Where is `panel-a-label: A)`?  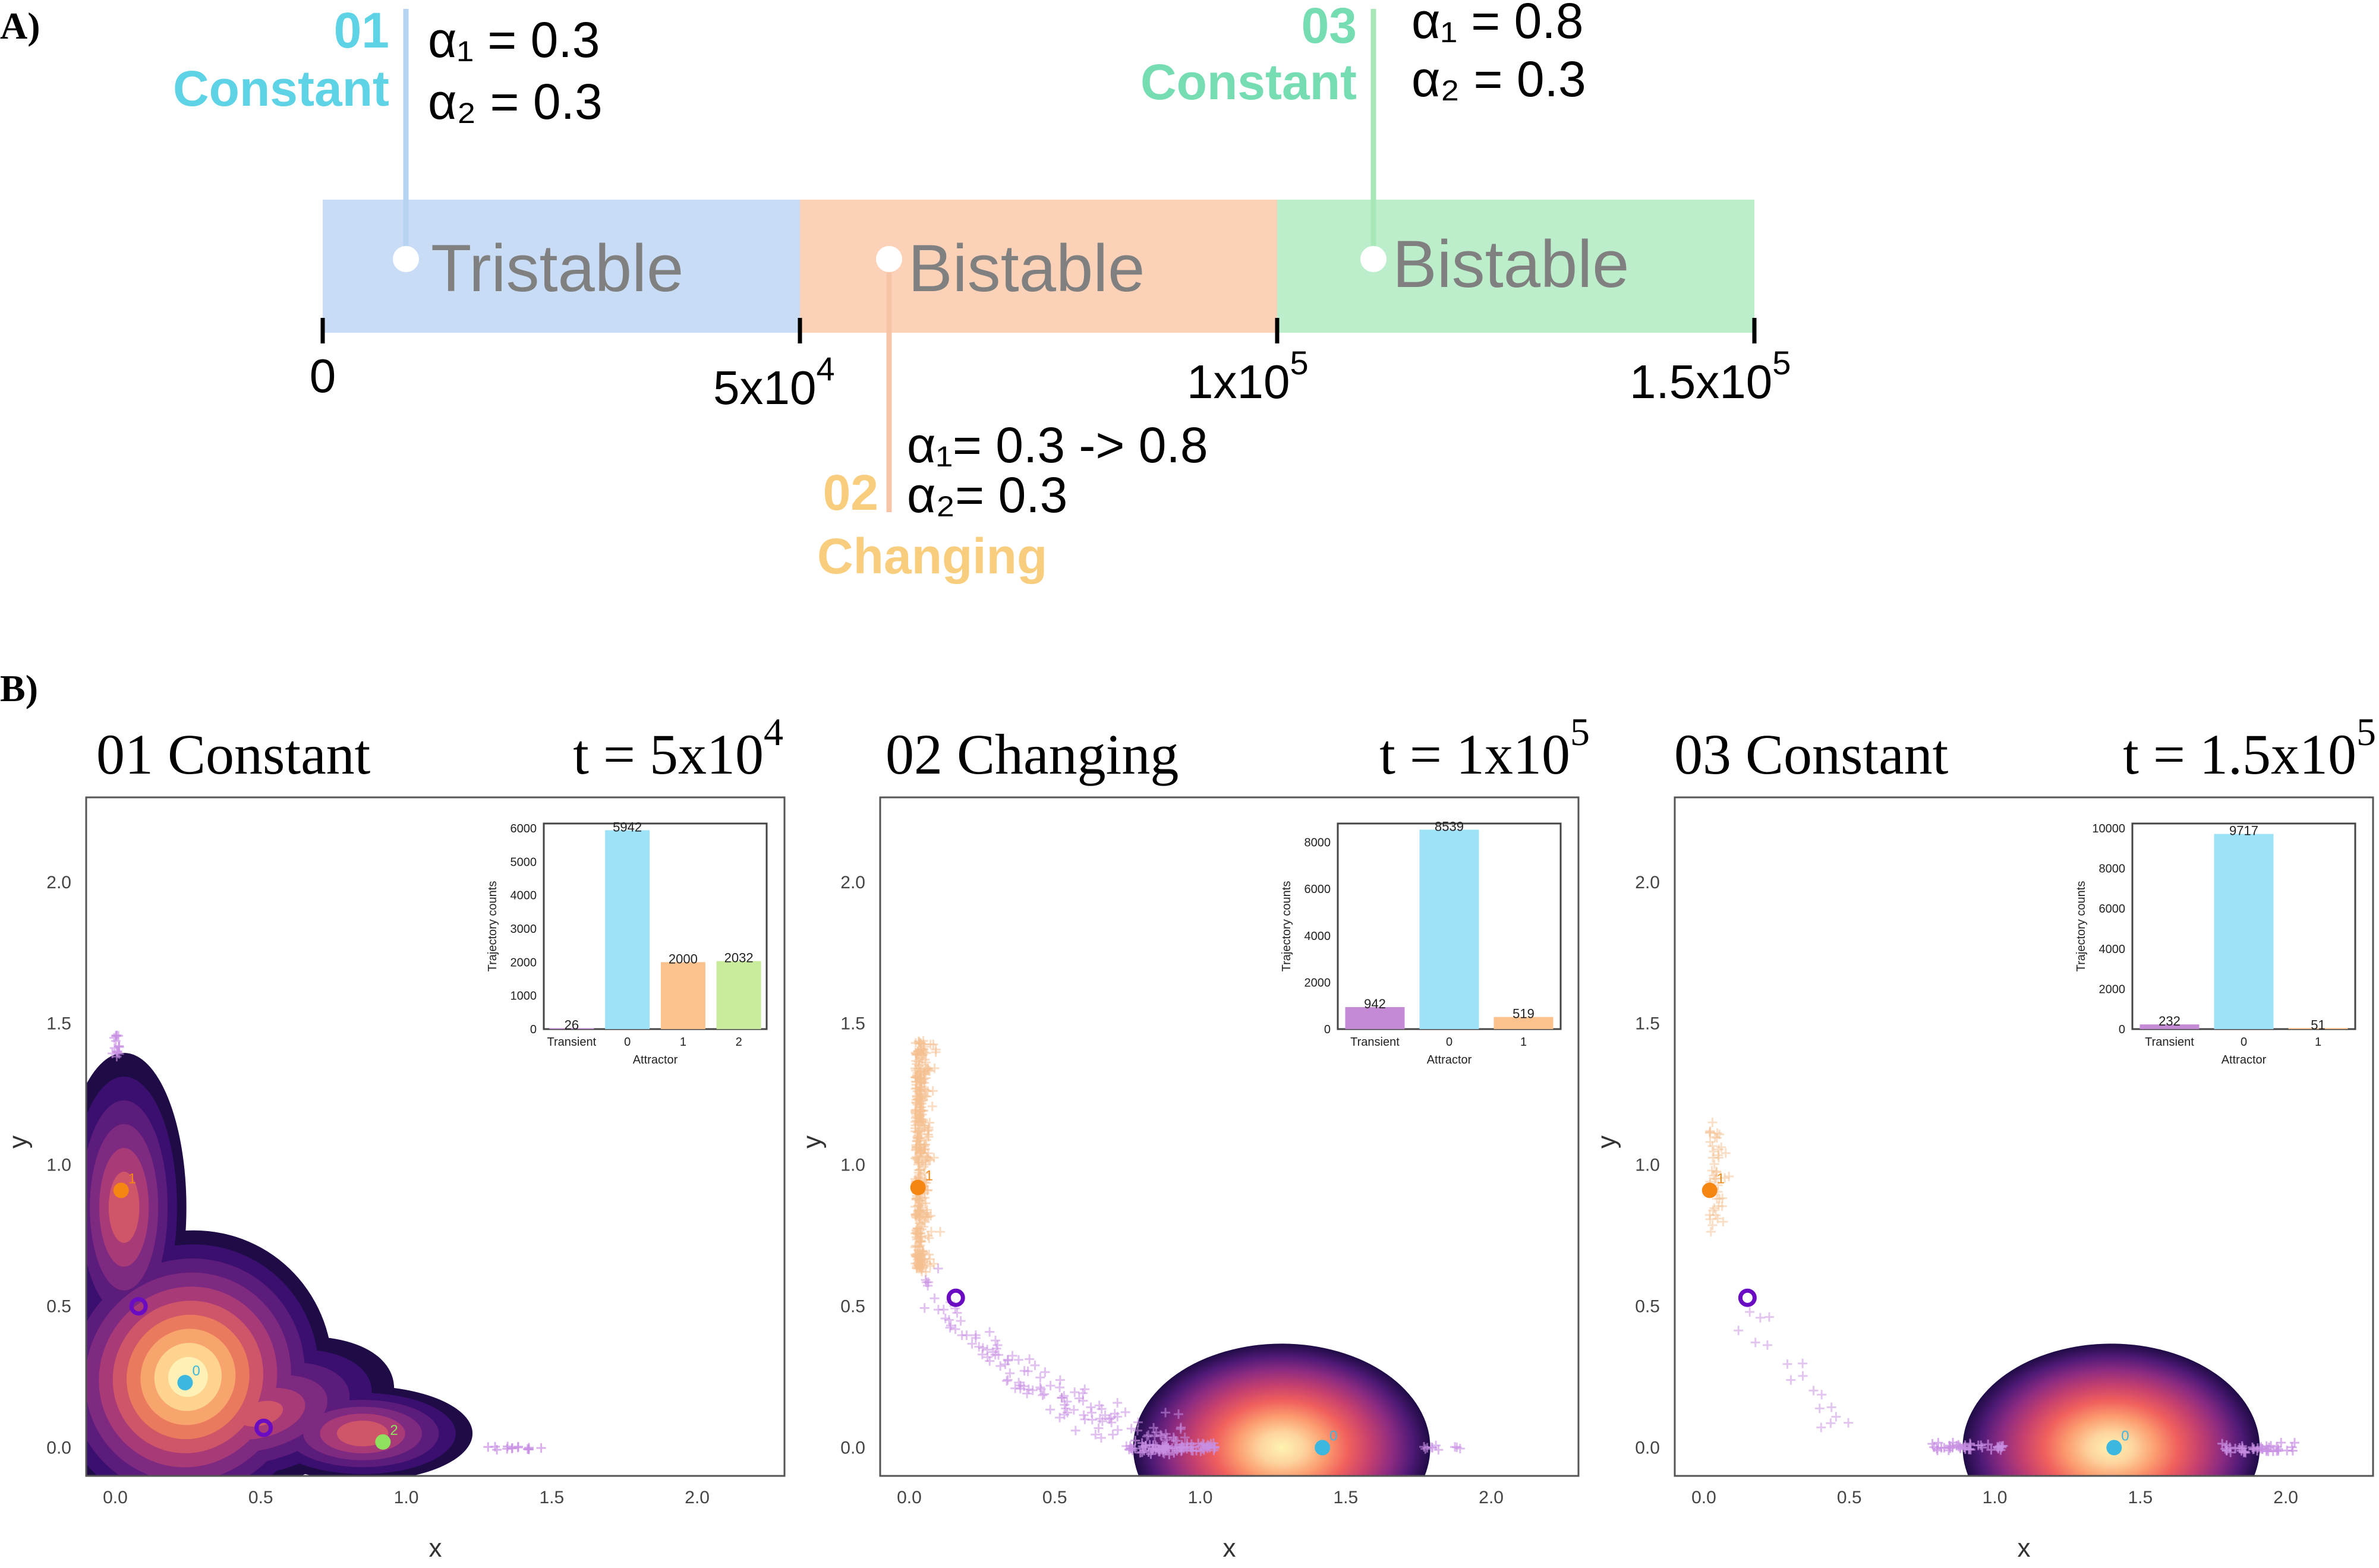 panel-a-label: A) is located at coordinates (20, 26).